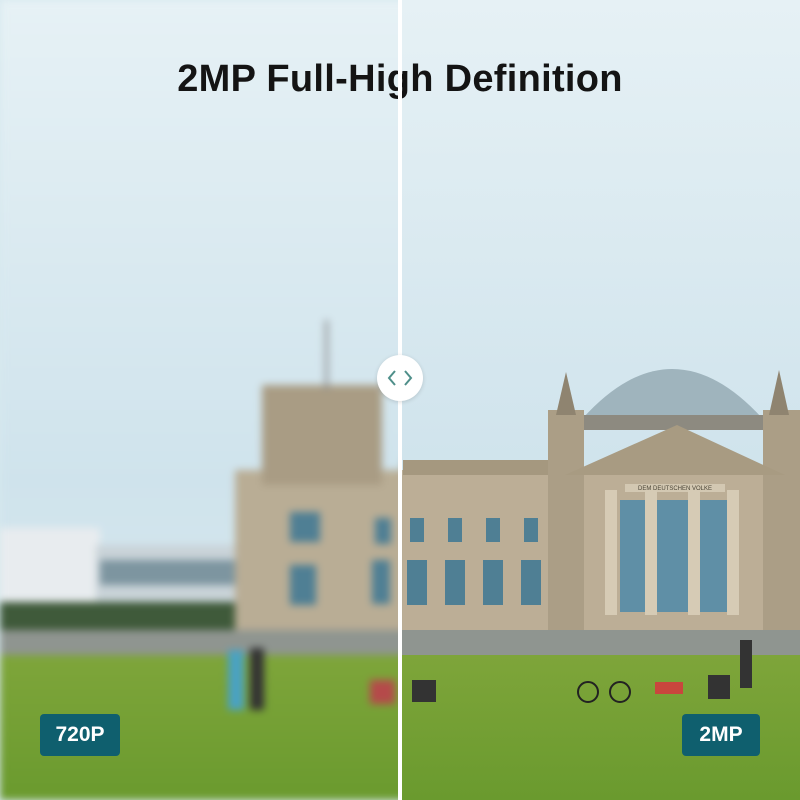 Image resolution: width=800 pixels, height=800 pixels. What do you see at coordinates (80, 735) in the screenshot?
I see `resolution-badge-720p: 720P` at bounding box center [80, 735].